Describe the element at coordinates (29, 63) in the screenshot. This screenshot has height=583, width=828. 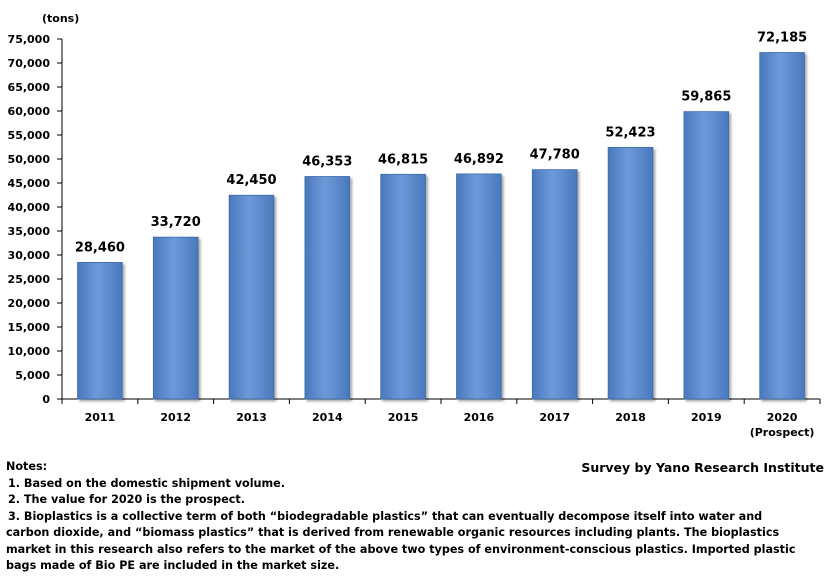
I see `y-tick-label: 70,000` at that location.